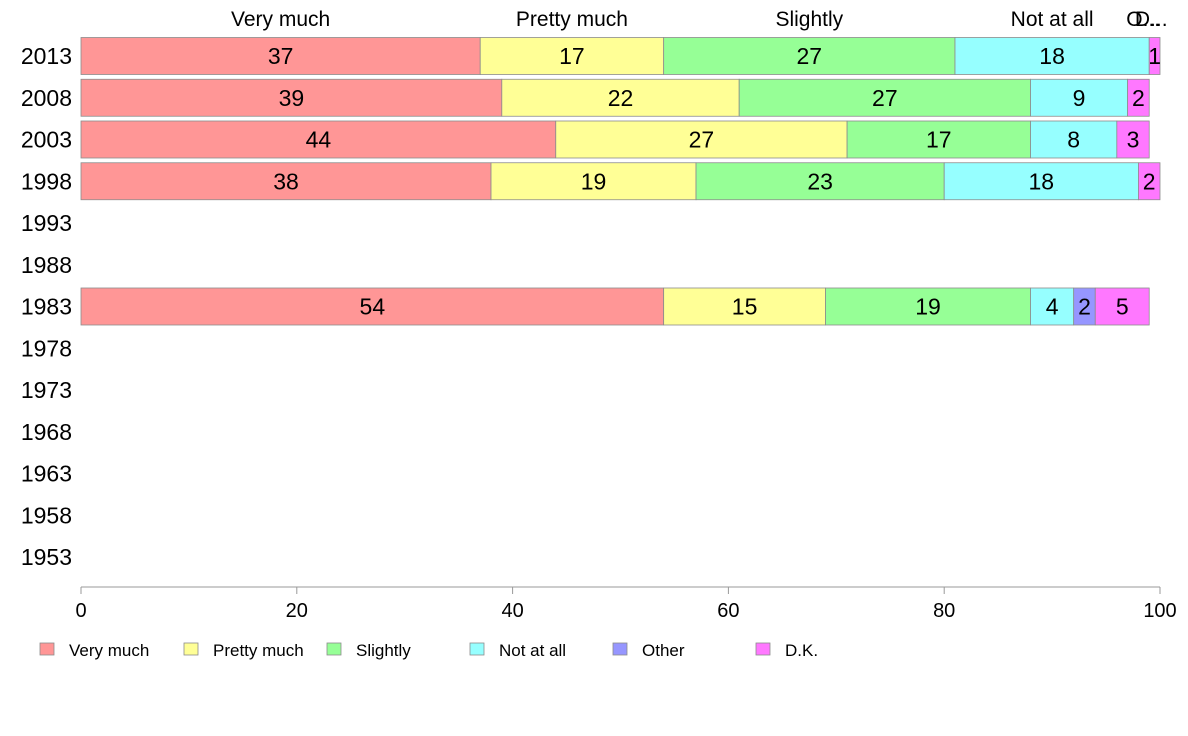 This screenshot has width=1188, height=736. I want to click on legend-label: D.K., so click(801, 650).